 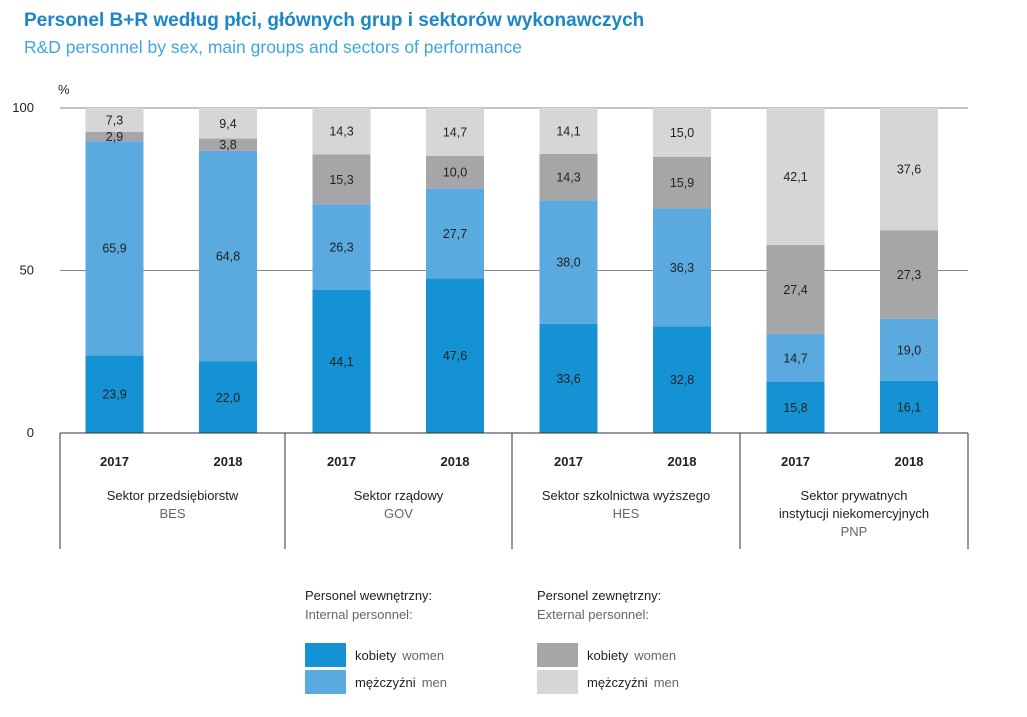 I want to click on legend-swatch-external-men, so click(x=557, y=682).